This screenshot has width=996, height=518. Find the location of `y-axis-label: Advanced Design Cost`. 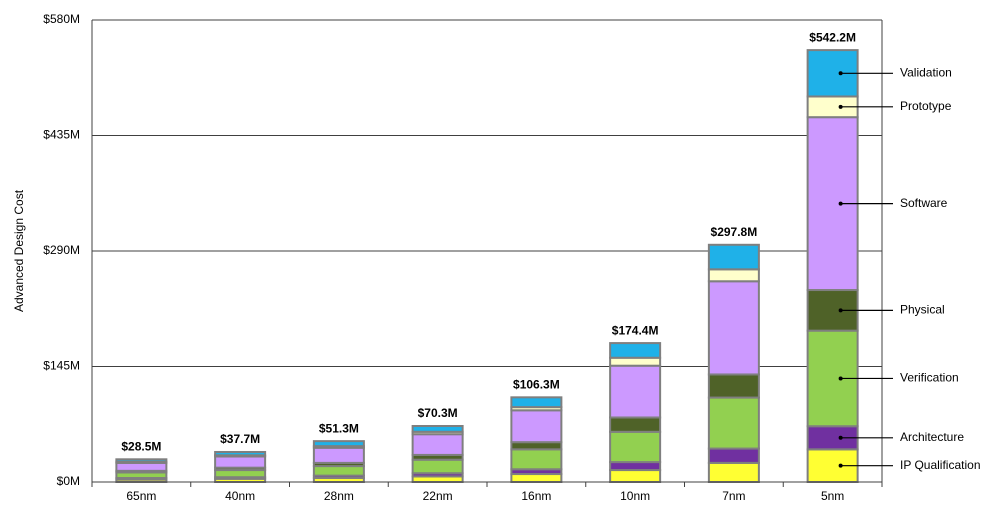

y-axis-label: Advanced Design Cost is located at coordinates (19, 250).